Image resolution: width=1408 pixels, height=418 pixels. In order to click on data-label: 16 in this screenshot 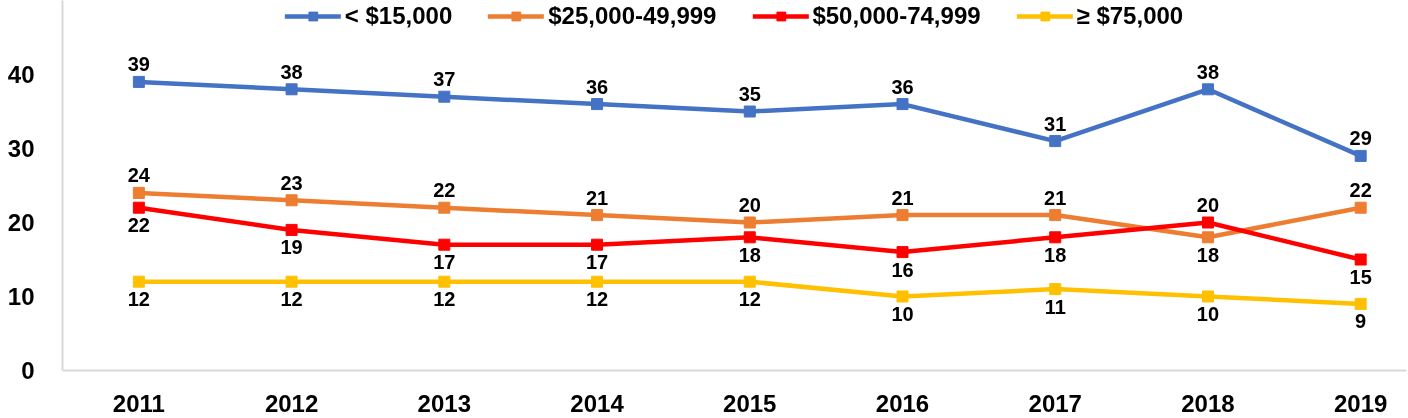, I will do `click(902, 269)`.